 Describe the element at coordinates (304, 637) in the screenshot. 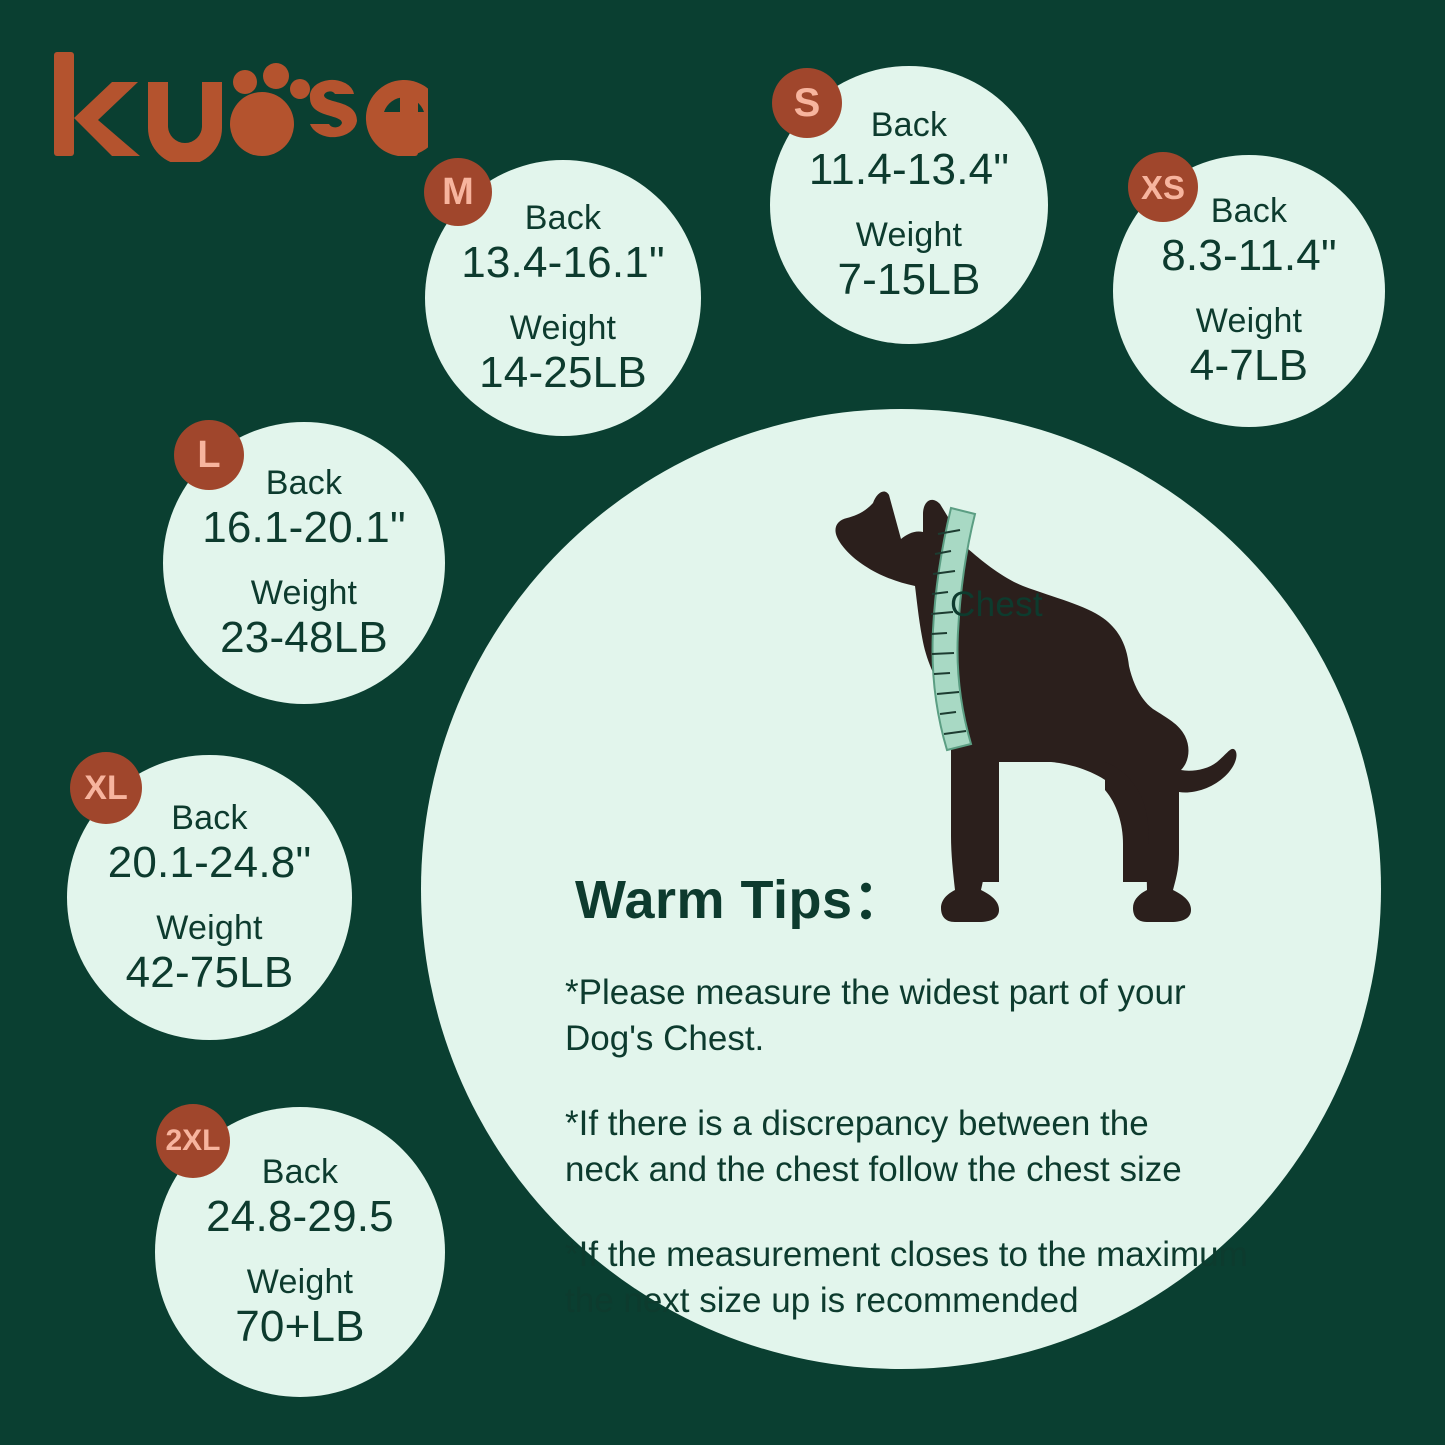

I see `weight-value: 23-48LB` at that location.